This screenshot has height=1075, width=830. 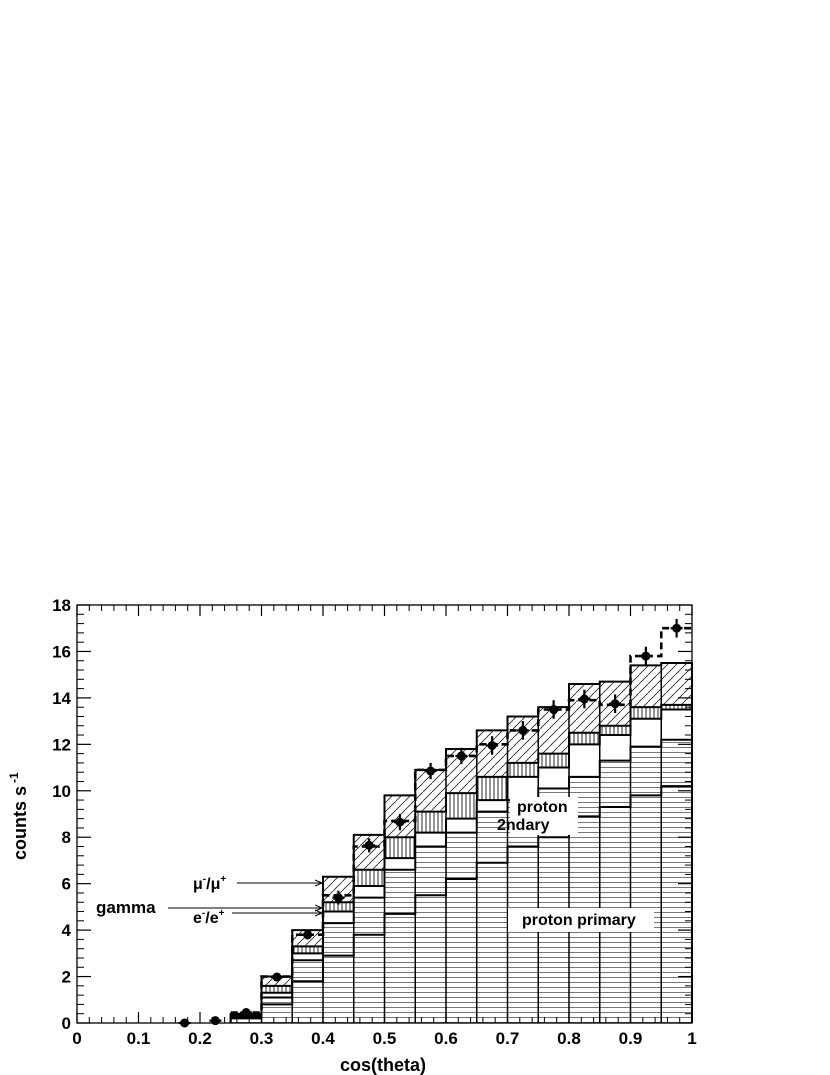 I want to click on y-tick-label: 12, so click(x=61, y=744).